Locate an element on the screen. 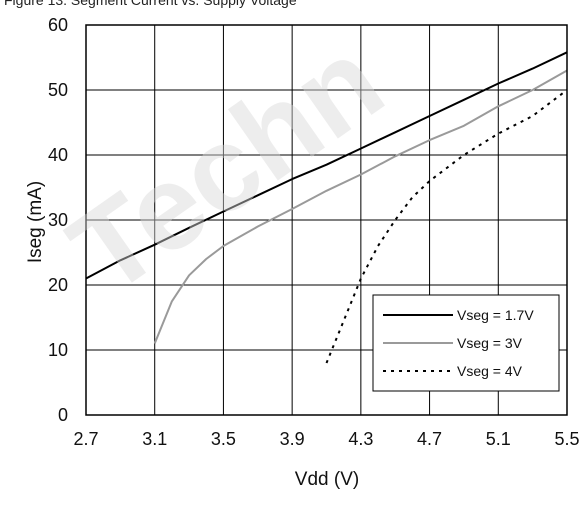 The width and height of the screenshot is (586, 515). legend-label: Vseg = 4V is located at coordinates (490, 371).